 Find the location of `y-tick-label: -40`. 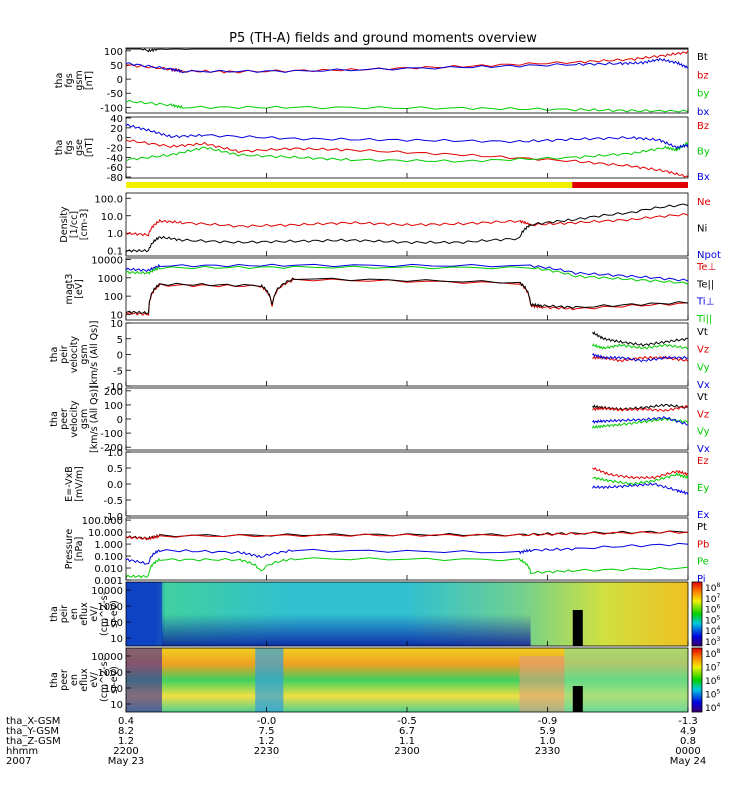

y-tick-label: -40 is located at coordinates (115, 158).